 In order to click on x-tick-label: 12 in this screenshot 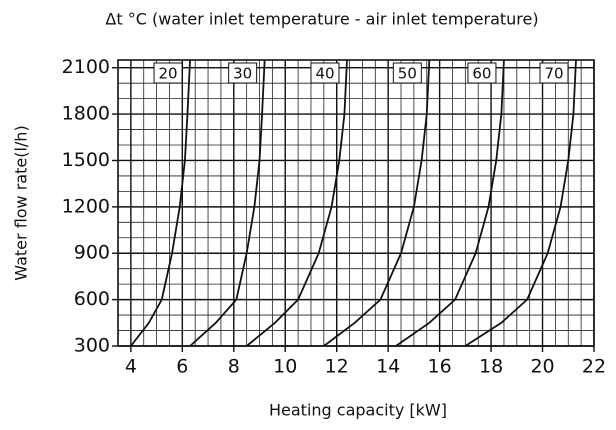, I will do `click(337, 367)`.